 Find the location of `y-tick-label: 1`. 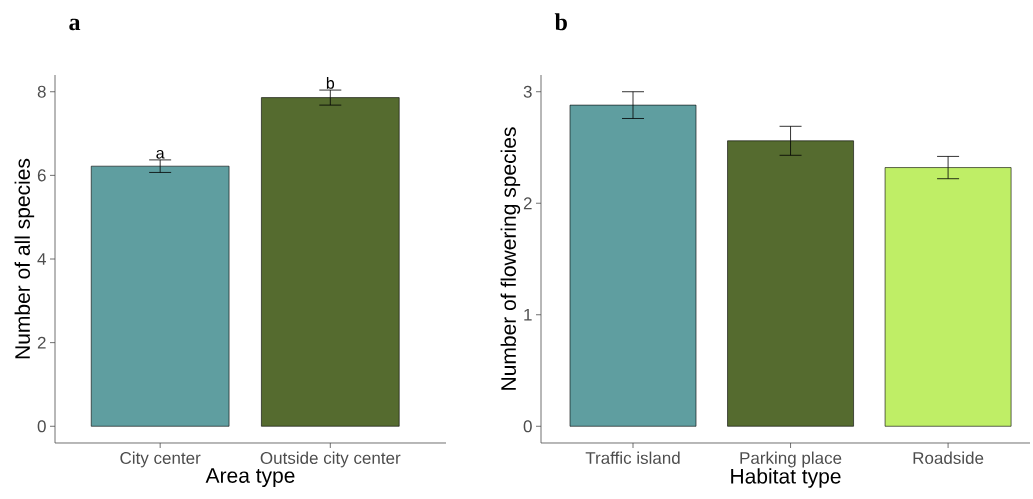

y-tick-label: 1 is located at coordinates (528, 314).